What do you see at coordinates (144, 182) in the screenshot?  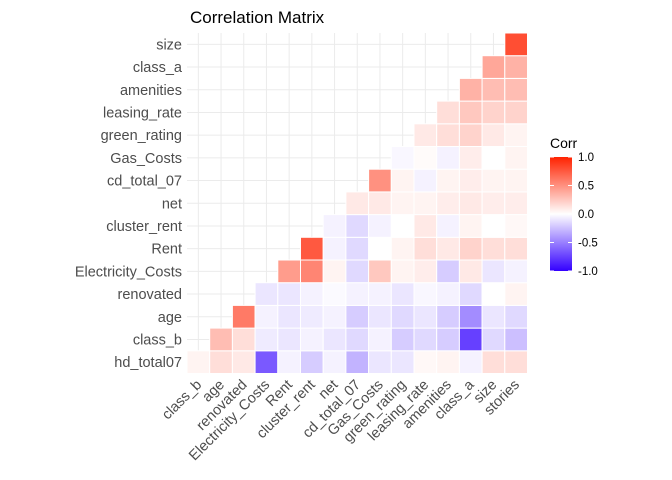 I see `y-tick-label: cd_total_07` at bounding box center [144, 182].